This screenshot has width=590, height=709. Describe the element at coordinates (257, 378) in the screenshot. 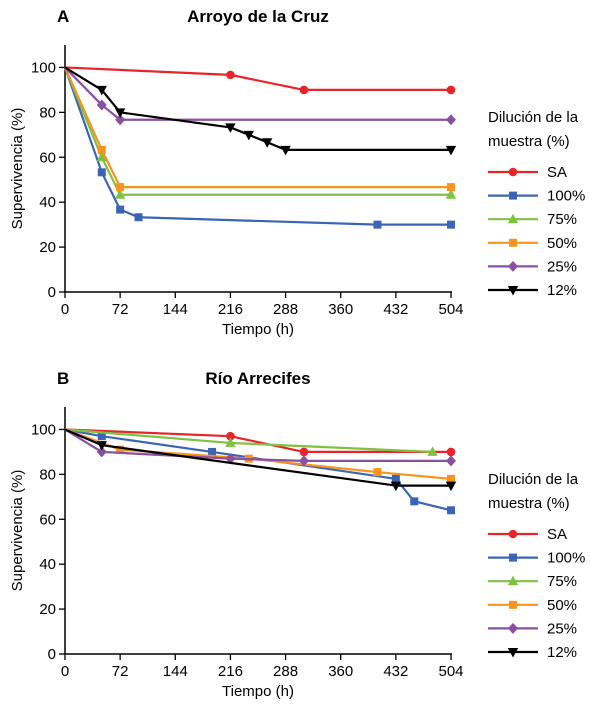

I see `chart-title: Río Arrecifes` at that location.